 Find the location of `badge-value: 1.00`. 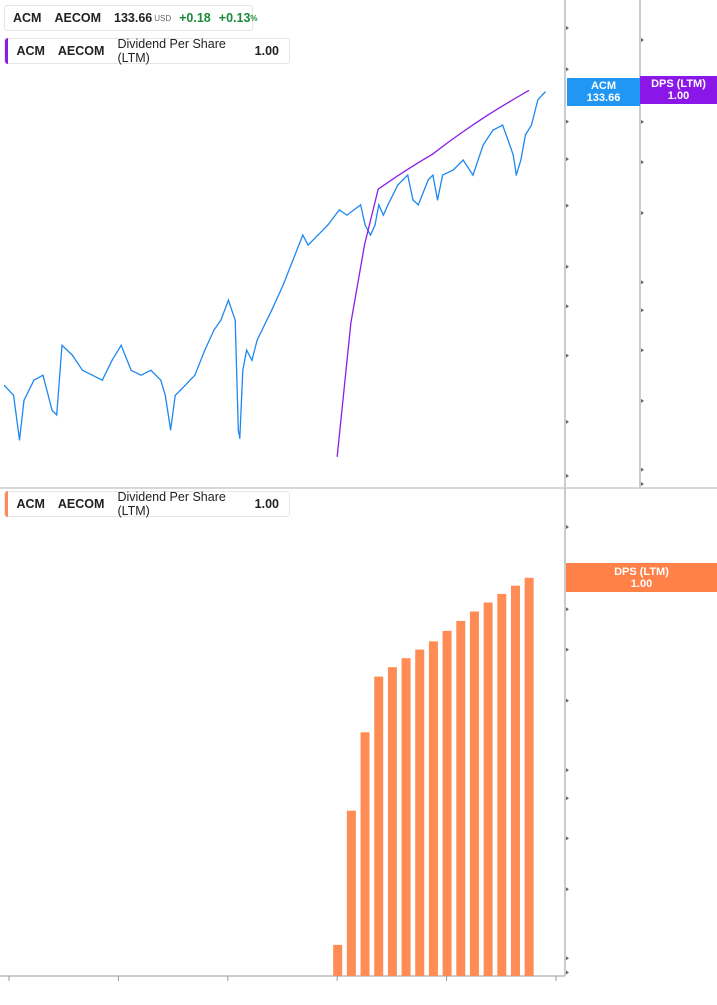

badge-value: 1.00 is located at coordinates (678, 96).